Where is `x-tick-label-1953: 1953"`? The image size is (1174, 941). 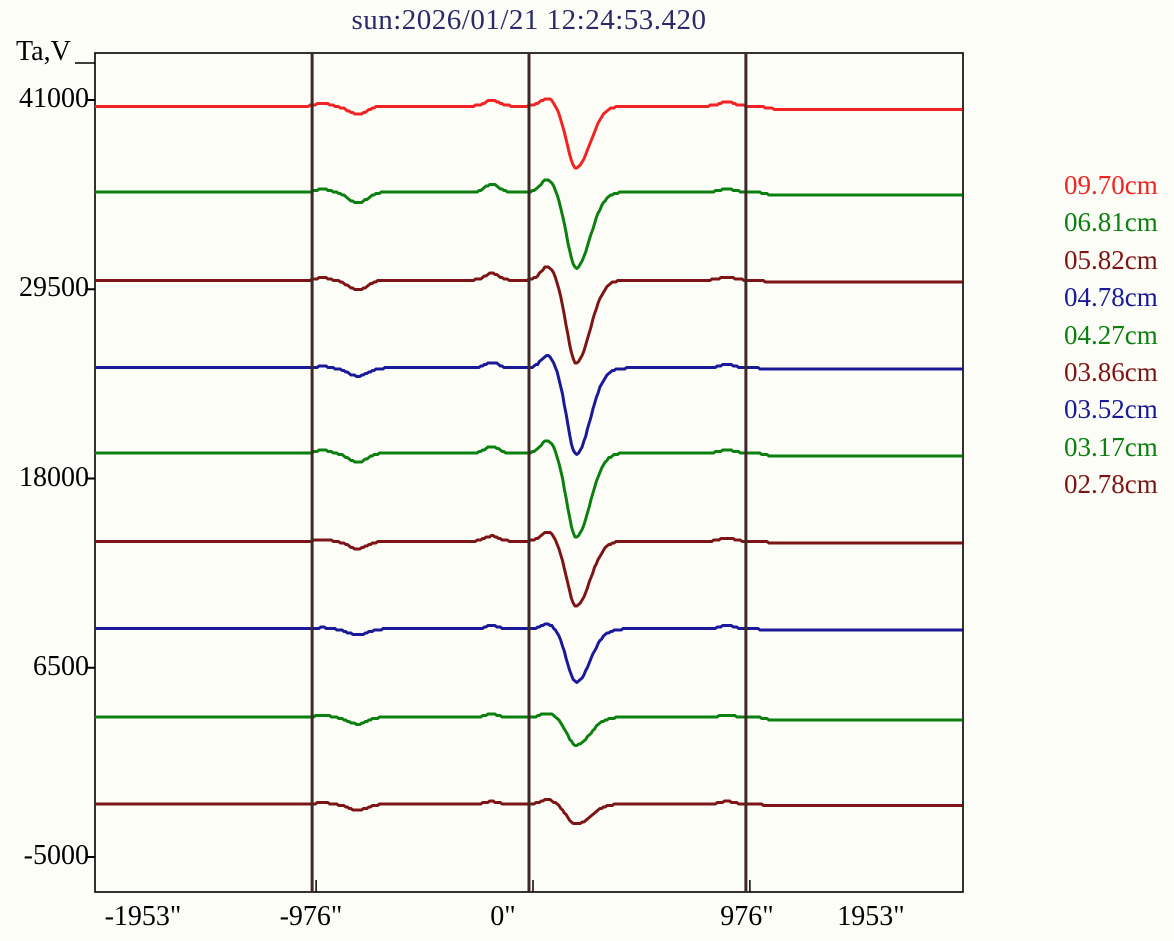
x-tick-label-1953: 1953" is located at coordinates (871, 916).